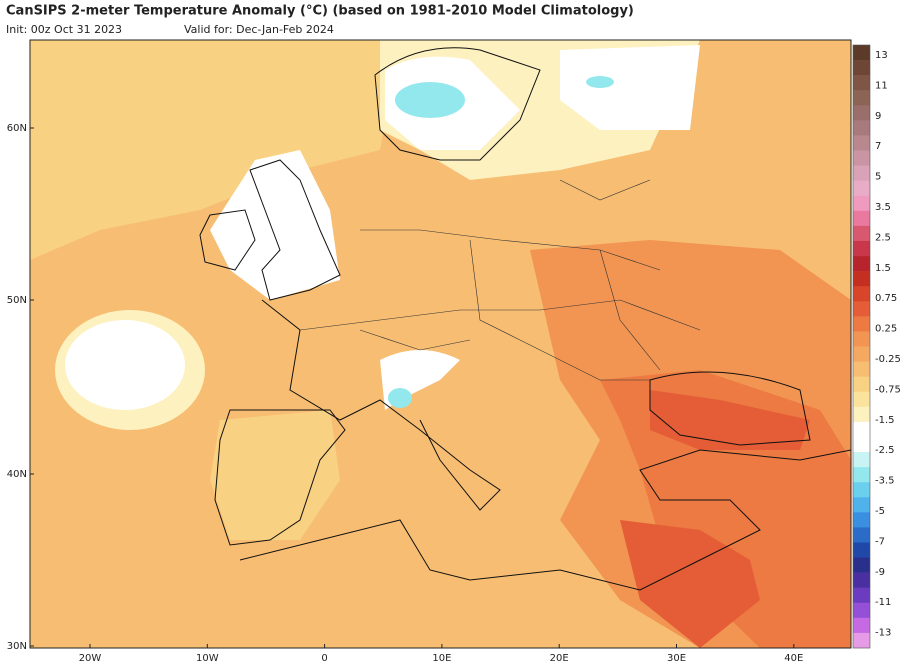 This screenshot has width=900, height=665. I want to click on watermark: TROPICALTIDBITS.COM, so click(762, 30).